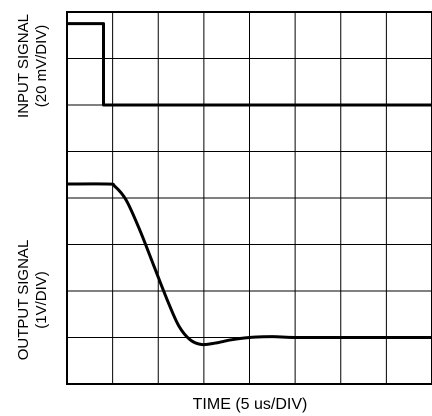  Describe the element at coordinates (23, 300) in the screenshot. I see `output-axis-label-line1: OUTPUT SIGNAL` at that location.